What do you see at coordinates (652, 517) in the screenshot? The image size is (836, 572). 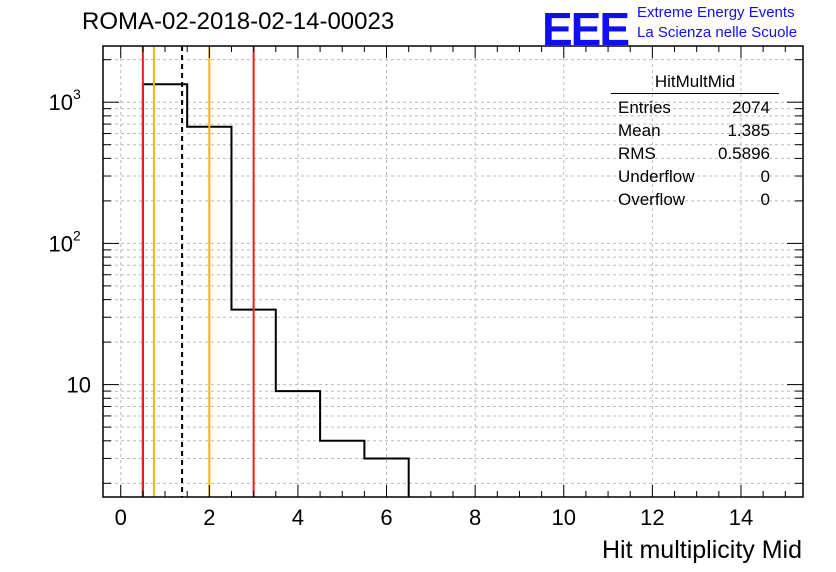 I see `x-tick-label: 12` at bounding box center [652, 517].